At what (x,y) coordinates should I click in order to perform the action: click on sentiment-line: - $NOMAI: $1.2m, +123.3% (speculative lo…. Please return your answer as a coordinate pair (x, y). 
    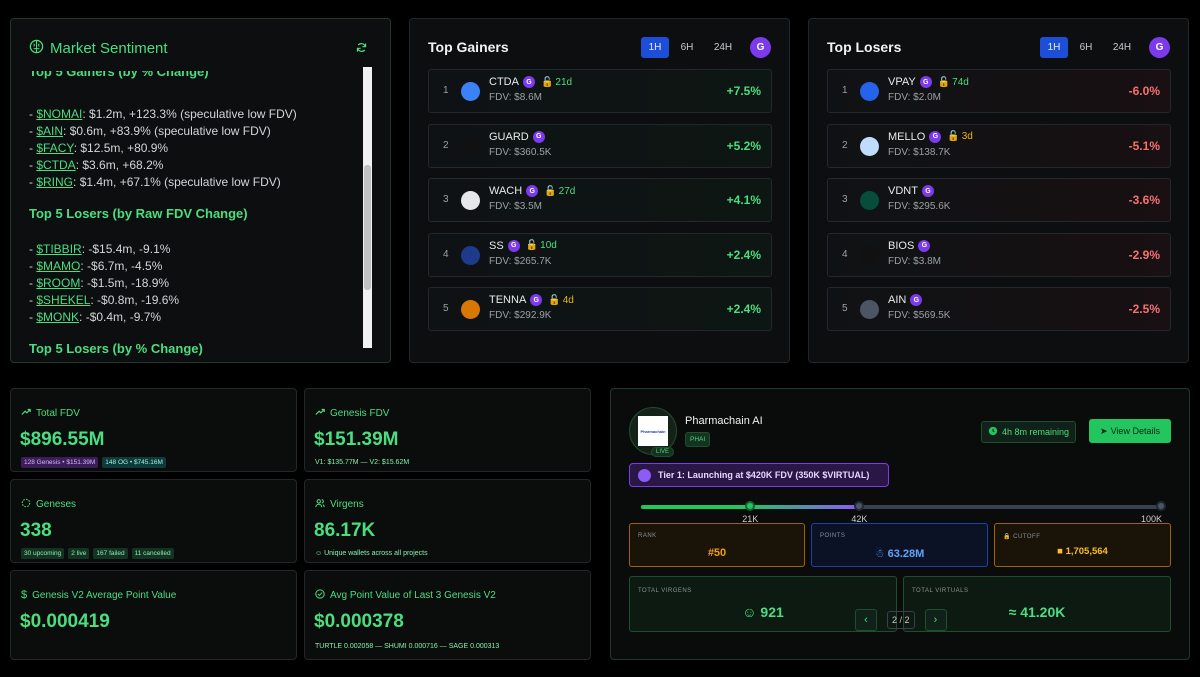
    Looking at the image, I should click on (163, 114).